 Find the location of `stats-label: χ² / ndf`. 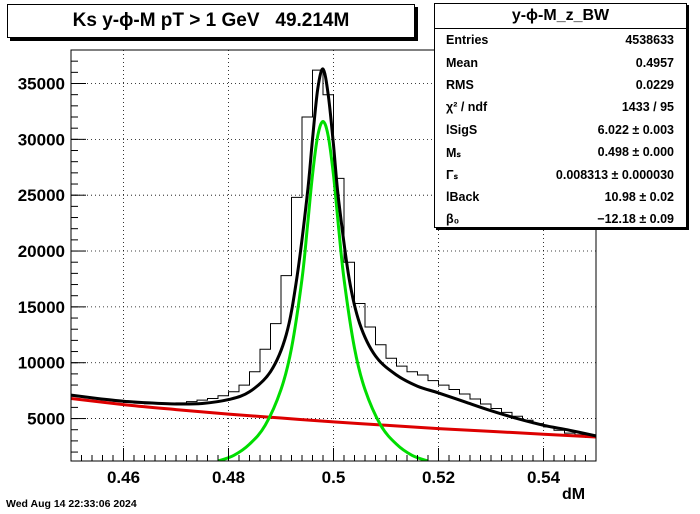

stats-label: χ² / ndf is located at coordinates (467, 107).